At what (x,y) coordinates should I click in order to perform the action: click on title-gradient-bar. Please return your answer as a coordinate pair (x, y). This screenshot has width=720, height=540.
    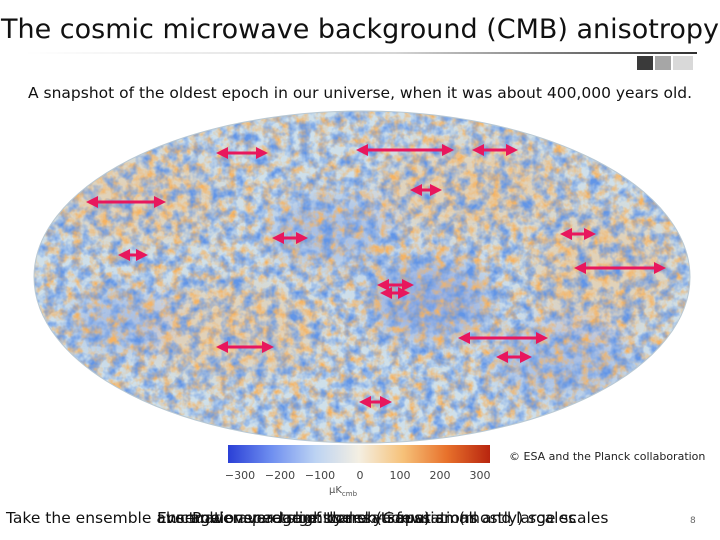
    Looking at the image, I should click on (361, 61).